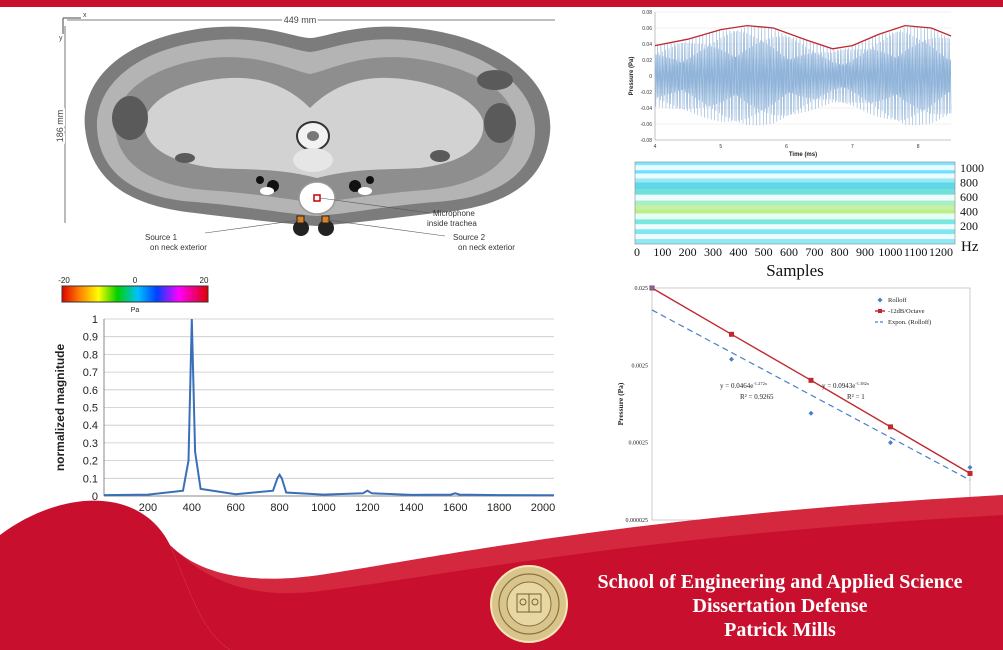 The width and height of the screenshot is (1003, 650). What do you see at coordinates (780, 630) in the screenshot?
I see `presenter-name: Patrick Mills` at bounding box center [780, 630].